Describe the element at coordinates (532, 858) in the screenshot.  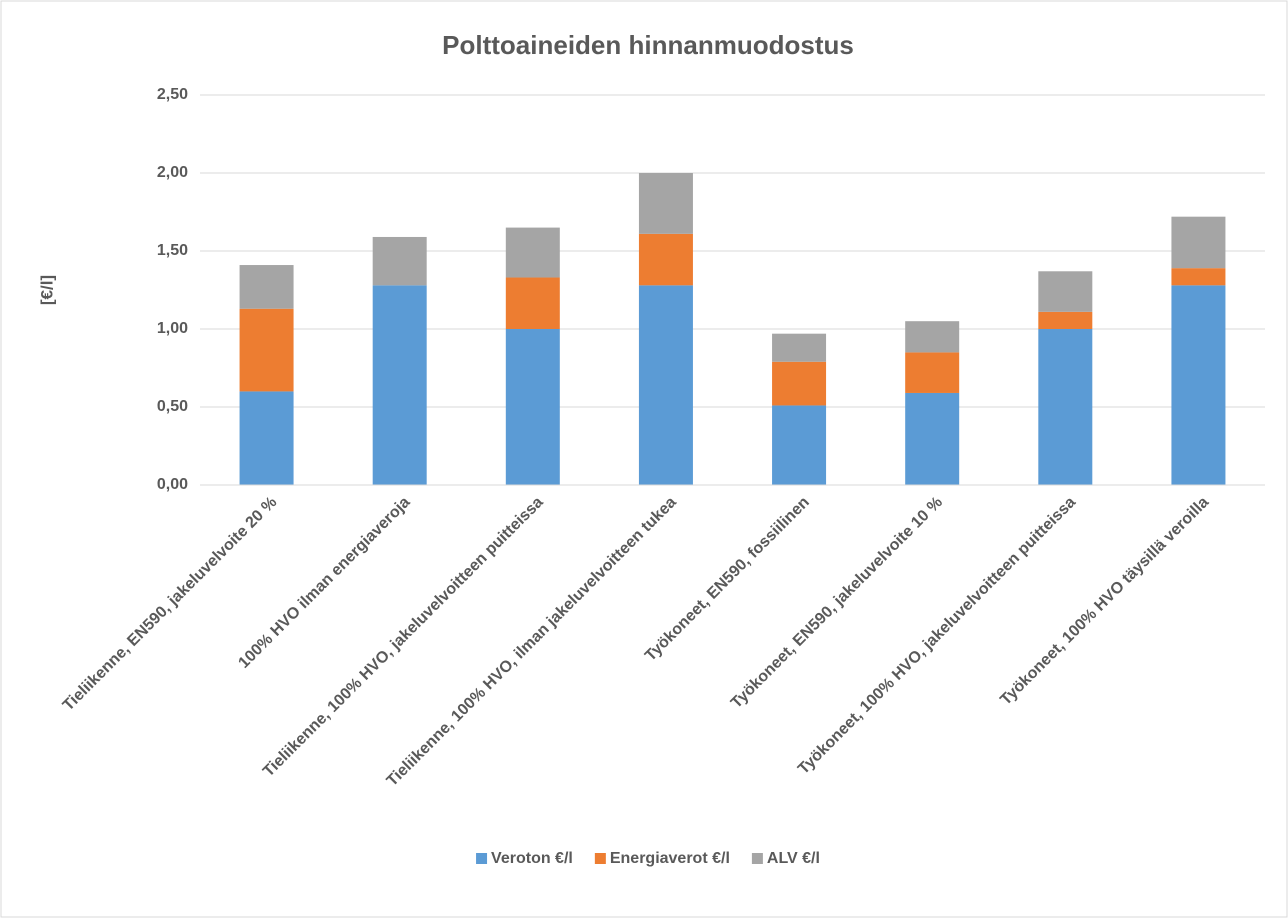
I see `legend-label: Veroton €/l` at that location.